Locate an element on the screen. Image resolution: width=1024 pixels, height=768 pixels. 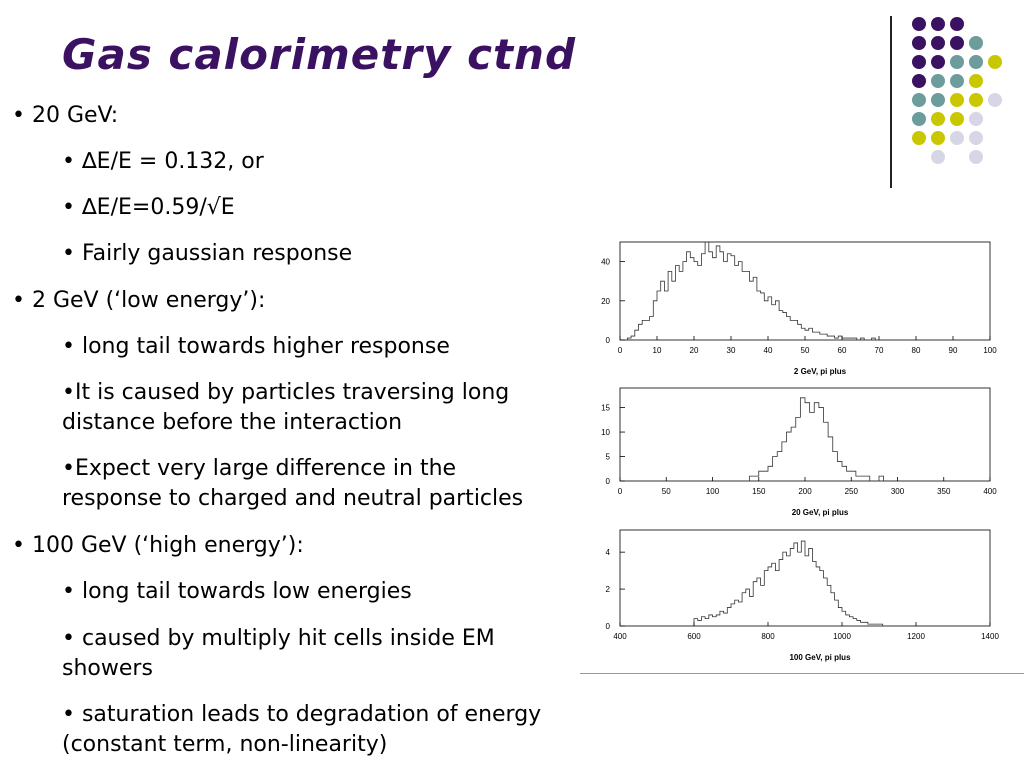
y-tick-label: 4 is located at coordinates (608, 552).